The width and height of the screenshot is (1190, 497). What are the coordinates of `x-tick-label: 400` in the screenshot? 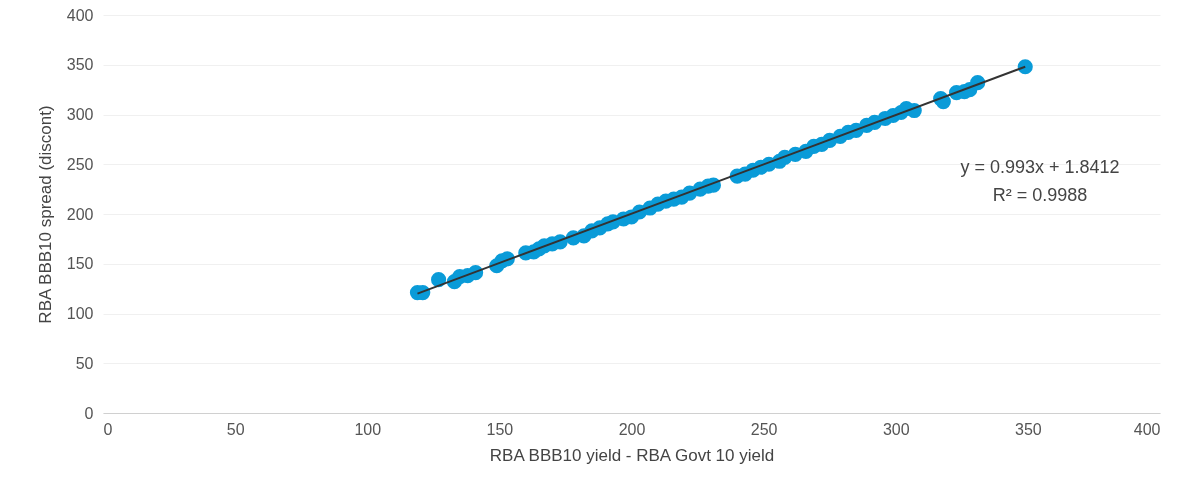 It's located at (1147, 429).